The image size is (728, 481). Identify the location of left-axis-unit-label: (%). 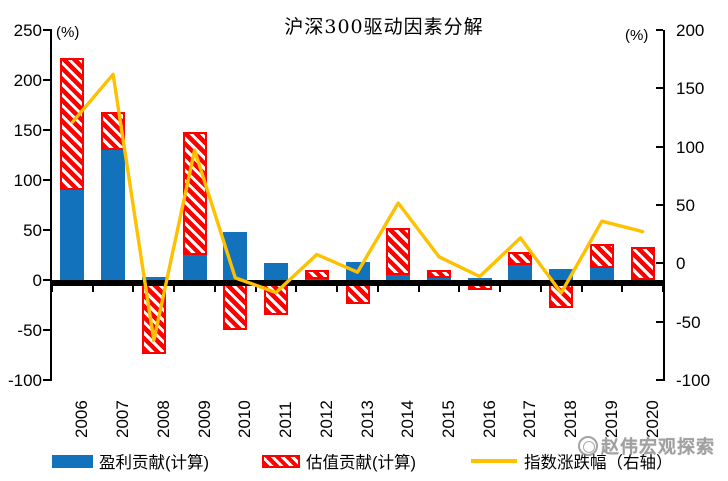
(68, 32).